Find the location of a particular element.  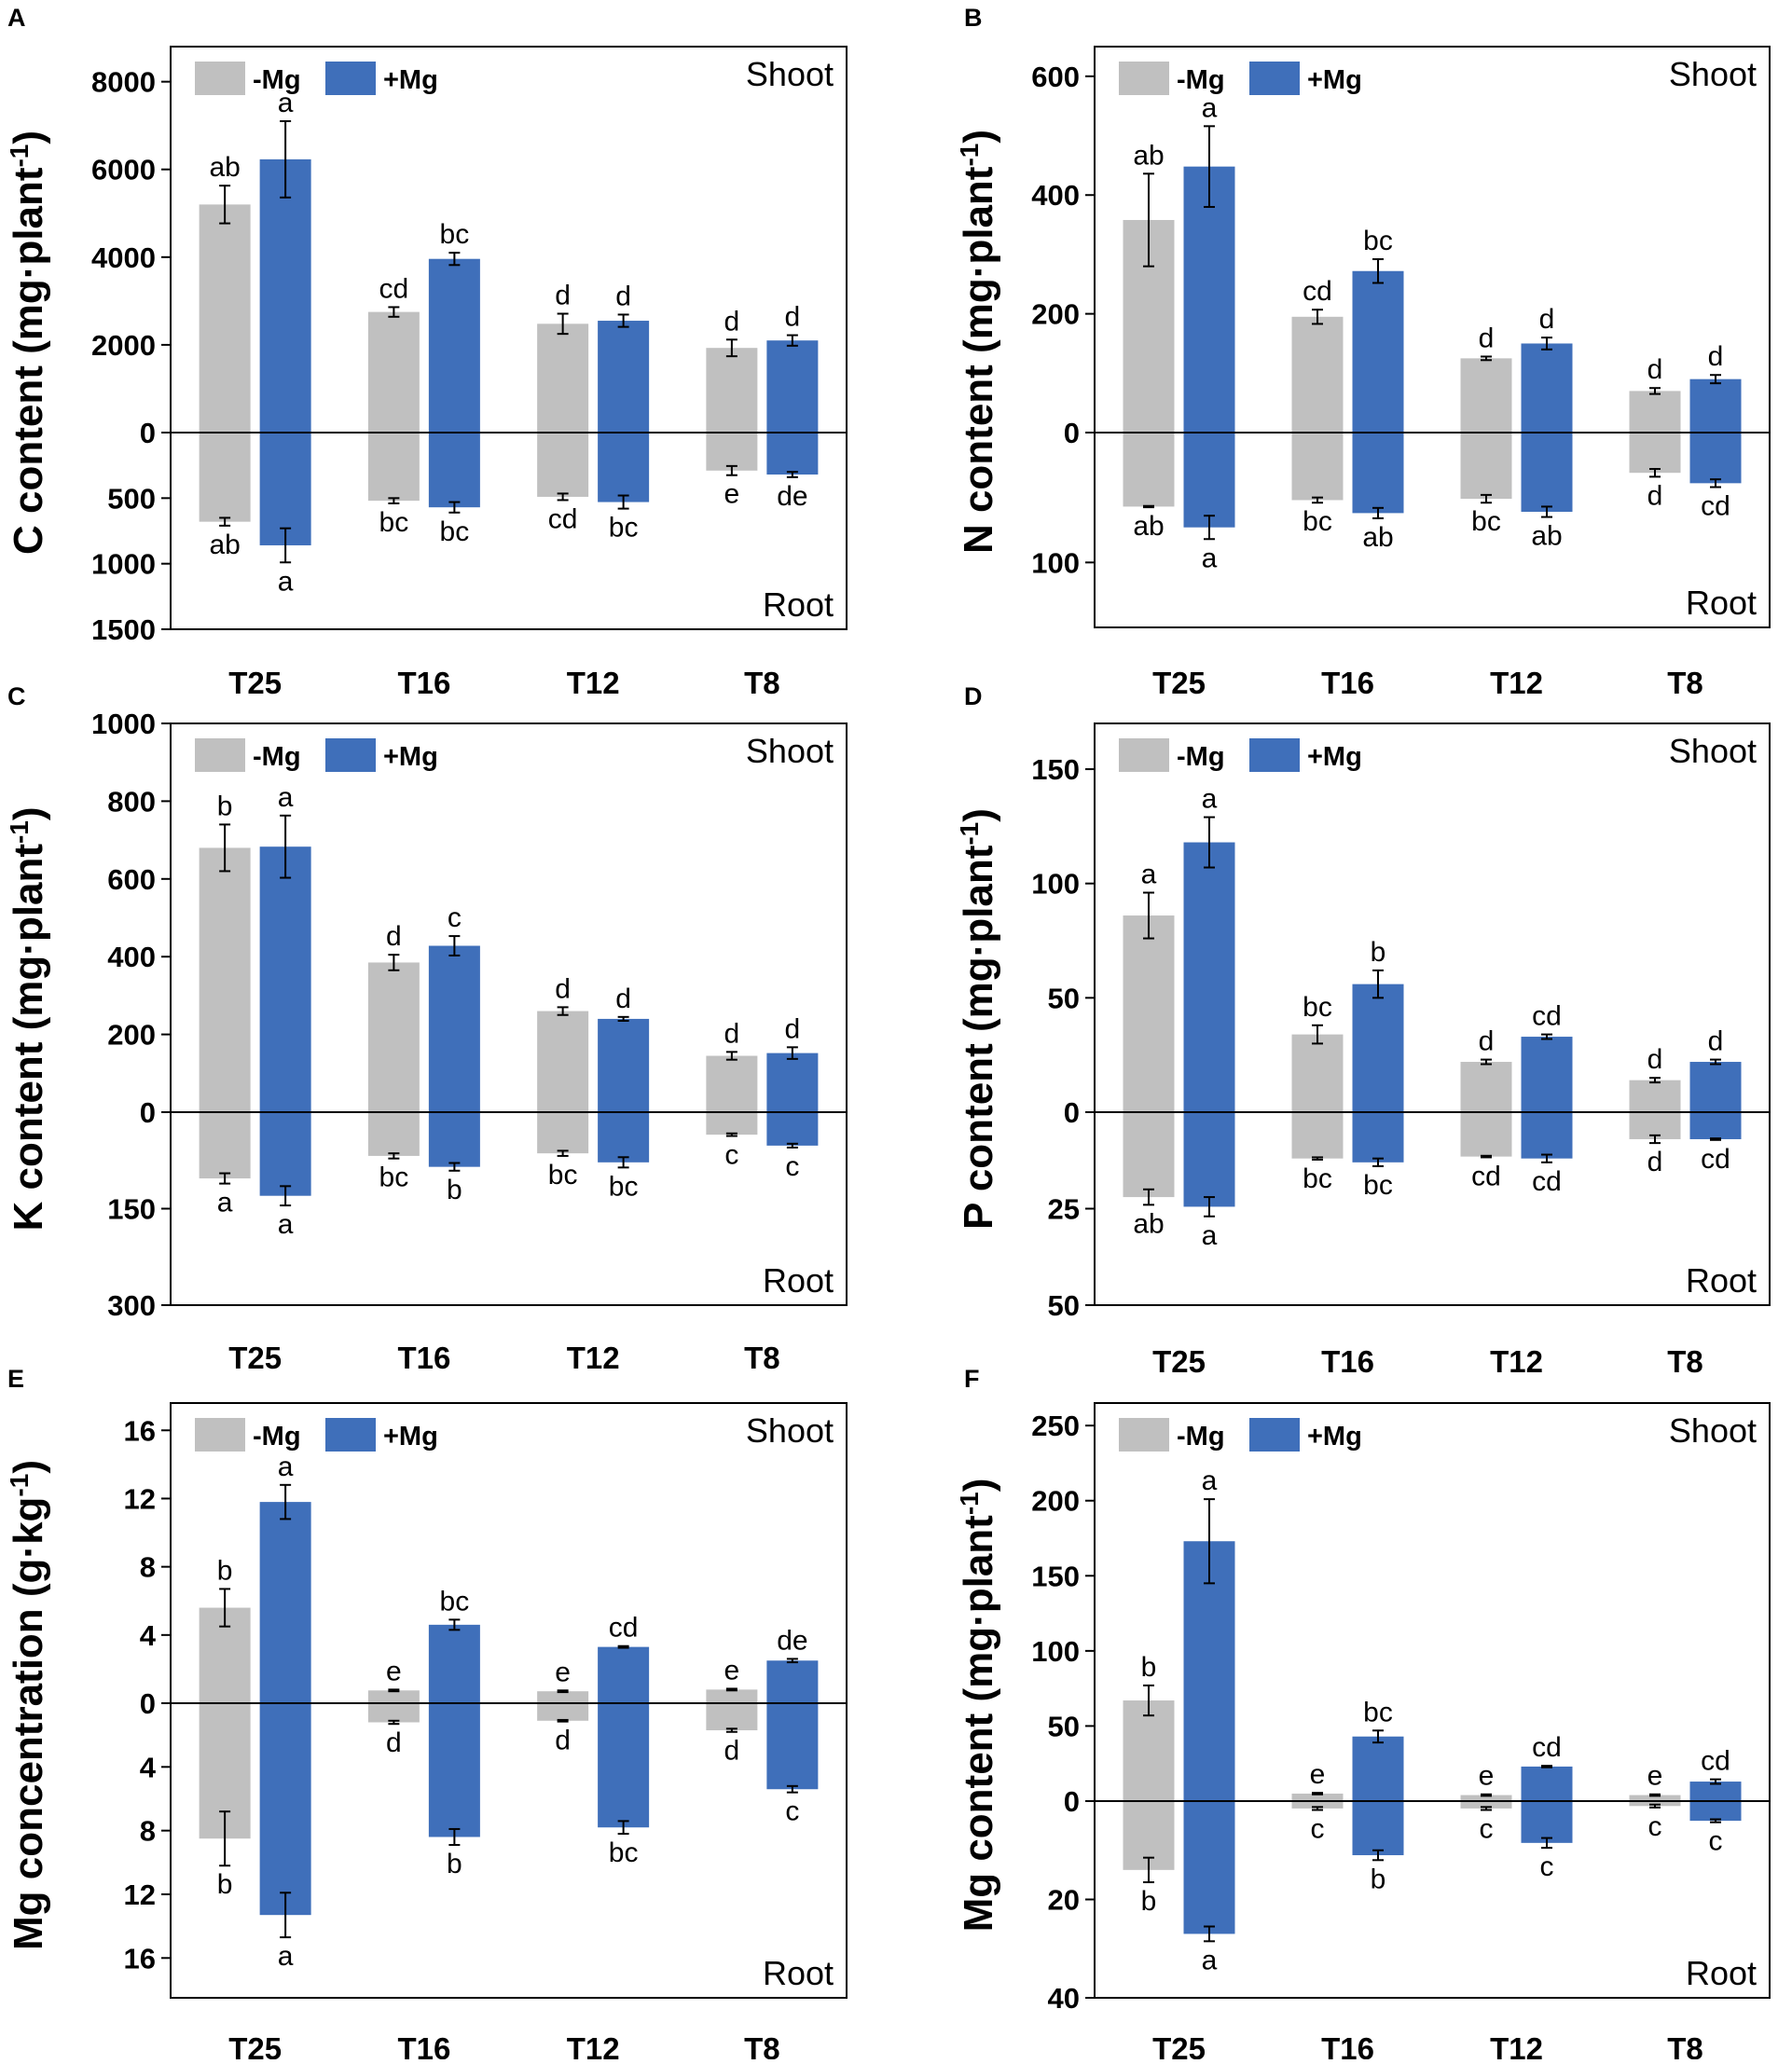

y-tick-label: 0 is located at coordinates (148, 1112).